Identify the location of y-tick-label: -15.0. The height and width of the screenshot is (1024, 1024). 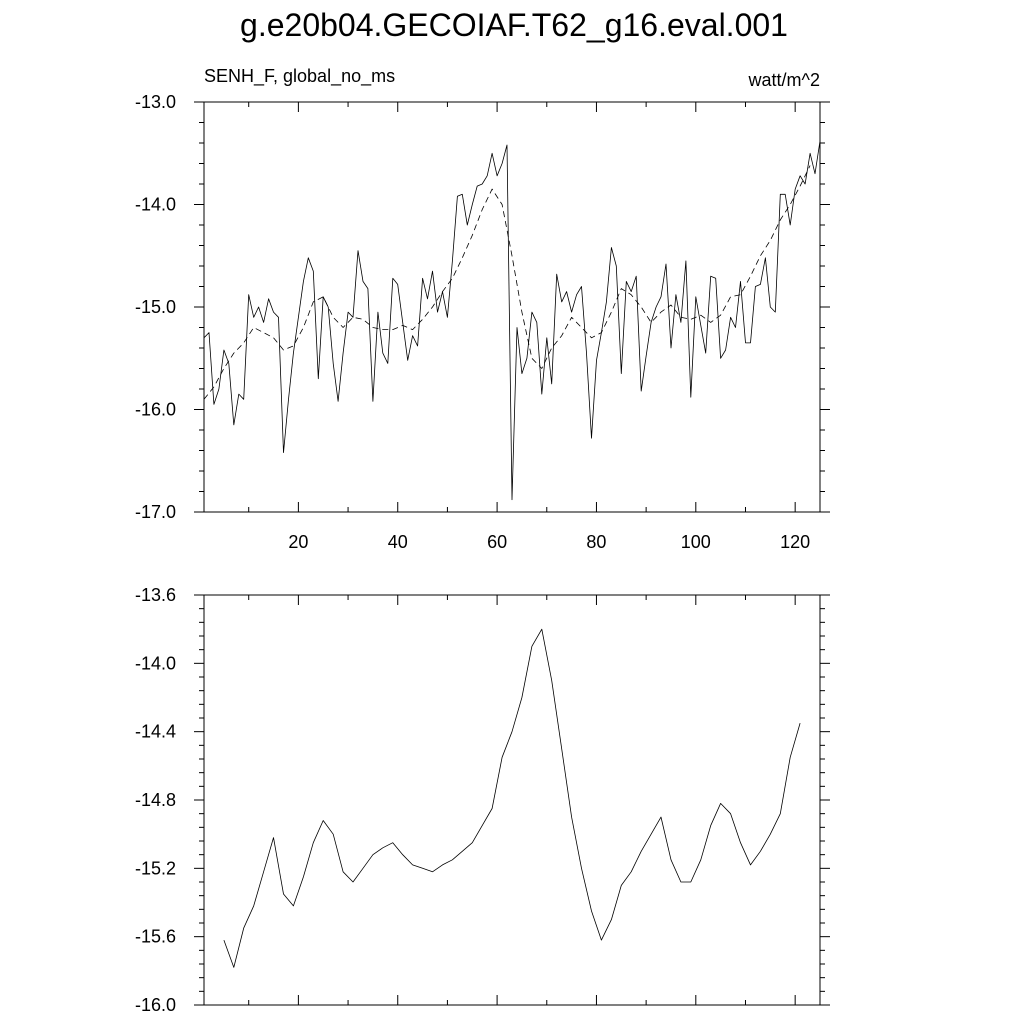
(155, 307).